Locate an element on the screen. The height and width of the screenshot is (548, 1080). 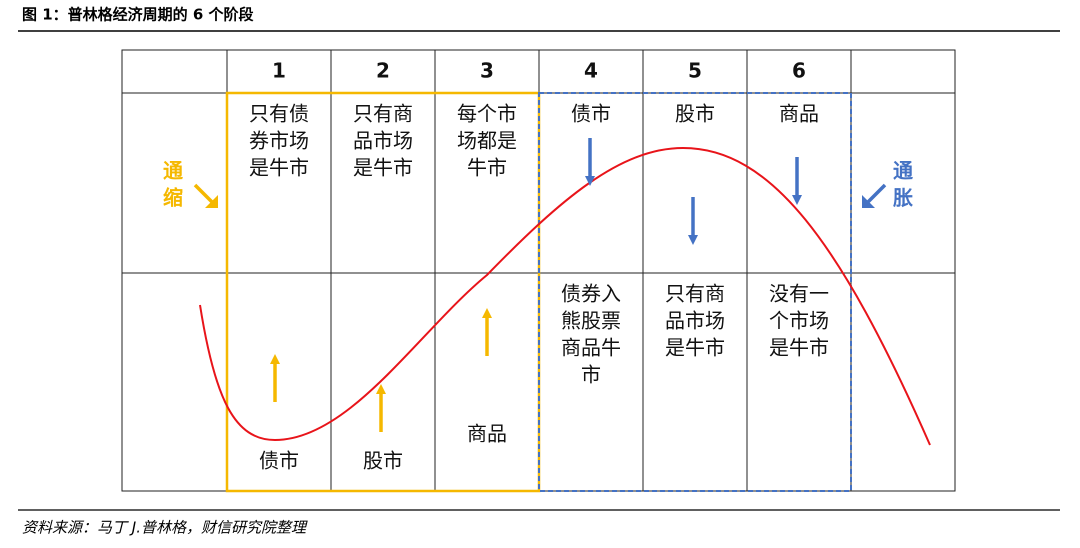
deflation-label: 缩 is located at coordinates (173, 198).